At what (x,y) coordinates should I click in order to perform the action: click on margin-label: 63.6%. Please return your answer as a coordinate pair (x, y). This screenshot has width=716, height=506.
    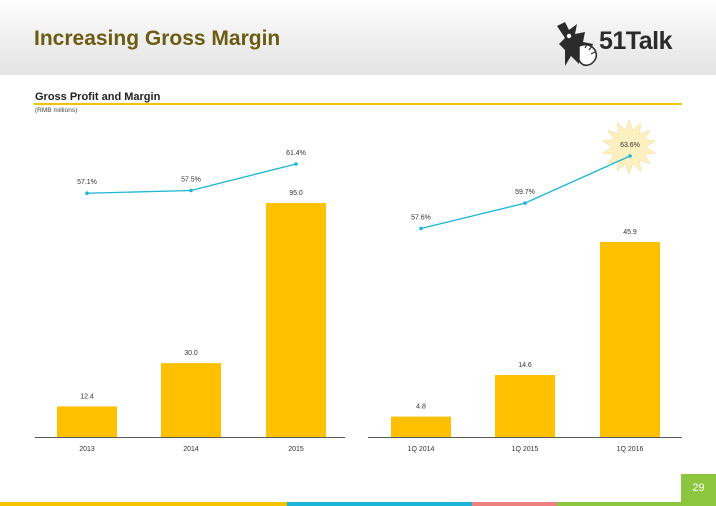
    Looking at the image, I should click on (630, 145).